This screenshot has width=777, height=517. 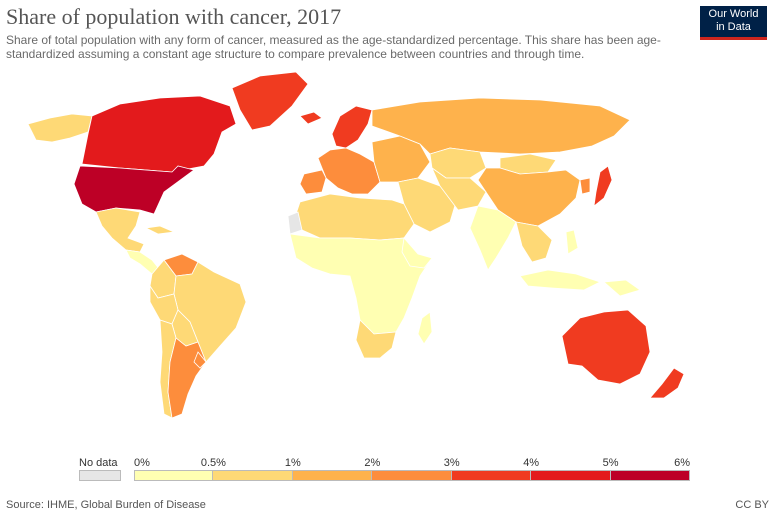 What do you see at coordinates (529, 197) in the screenshot?
I see `region-china` at bounding box center [529, 197].